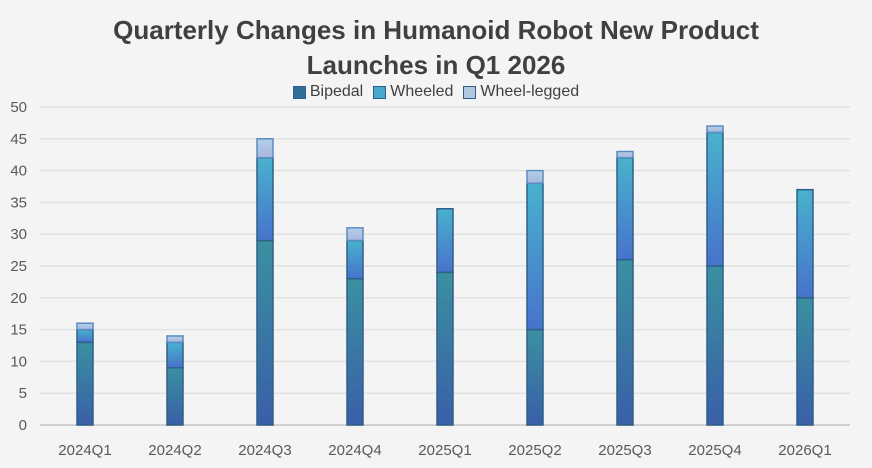  What do you see at coordinates (625, 342) in the screenshot?
I see `bar-bipedal-2025Q3` at bounding box center [625, 342].